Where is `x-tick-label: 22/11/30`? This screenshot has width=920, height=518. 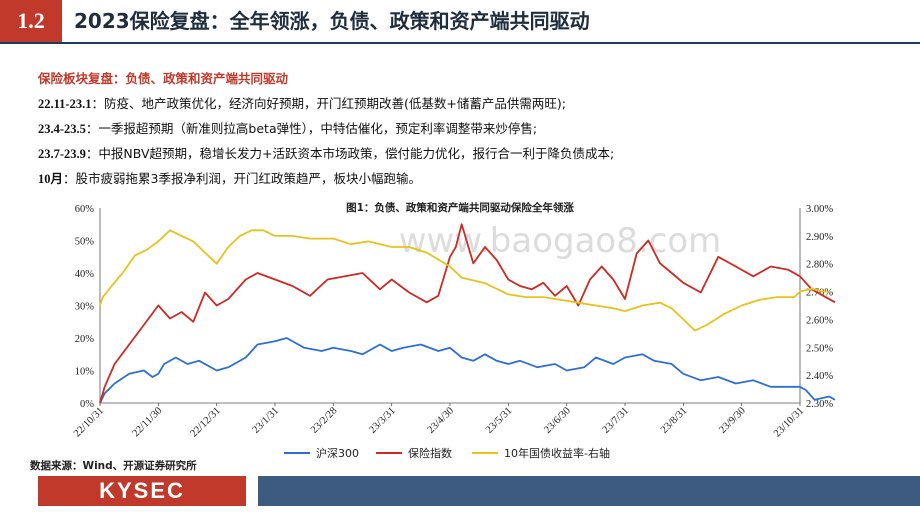 x-tick-label: 22/11/30 is located at coordinates (148, 422).